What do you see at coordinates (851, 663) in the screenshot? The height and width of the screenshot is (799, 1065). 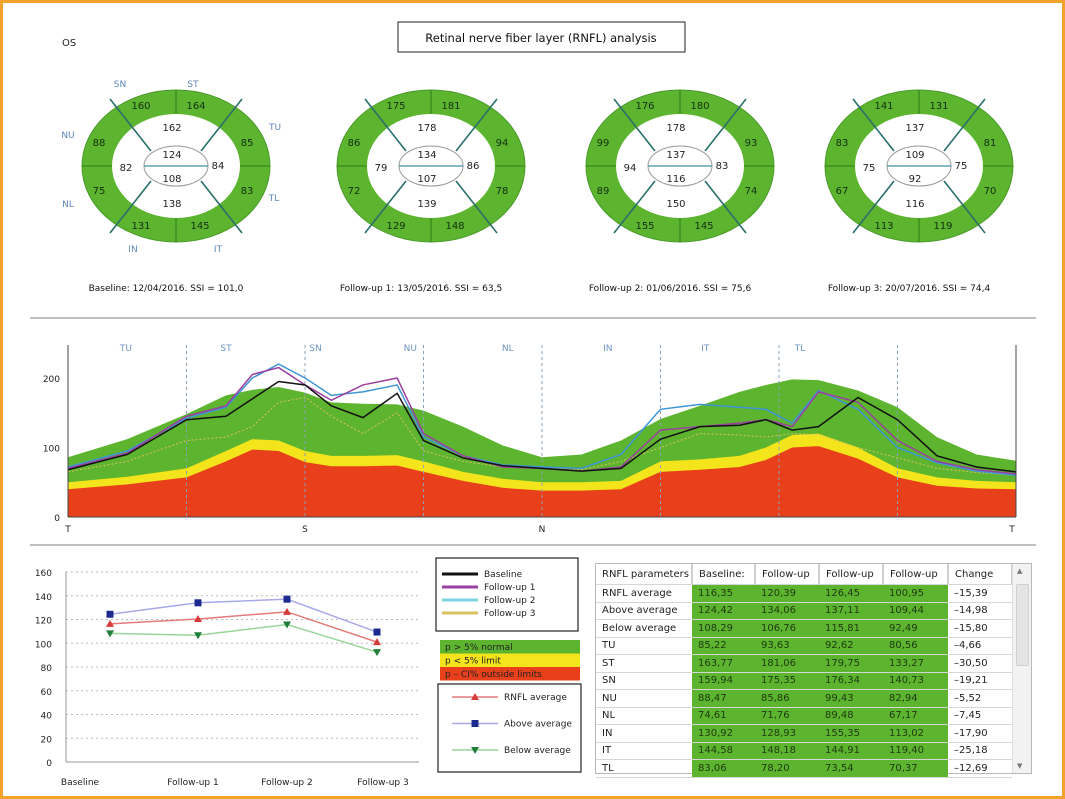 I see `parameter-value: 179,75` at bounding box center [851, 663].